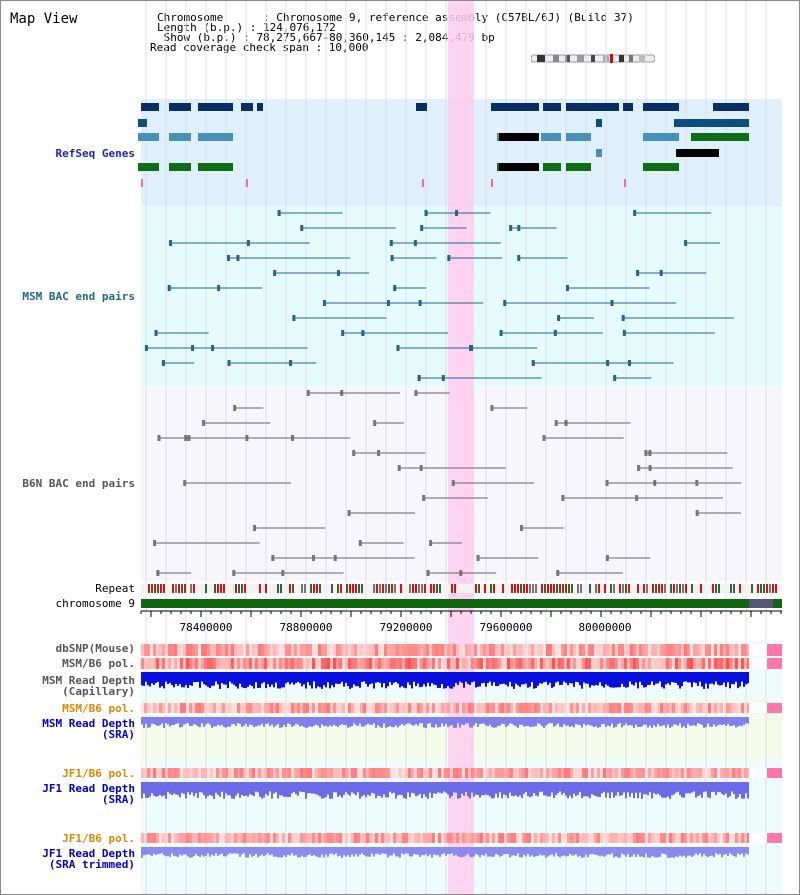 This screenshot has width=800, height=895. What do you see at coordinates (98, 663) in the screenshot?
I see `msm-b6-pol-track-label: MSM/B6 pol.` at bounding box center [98, 663].